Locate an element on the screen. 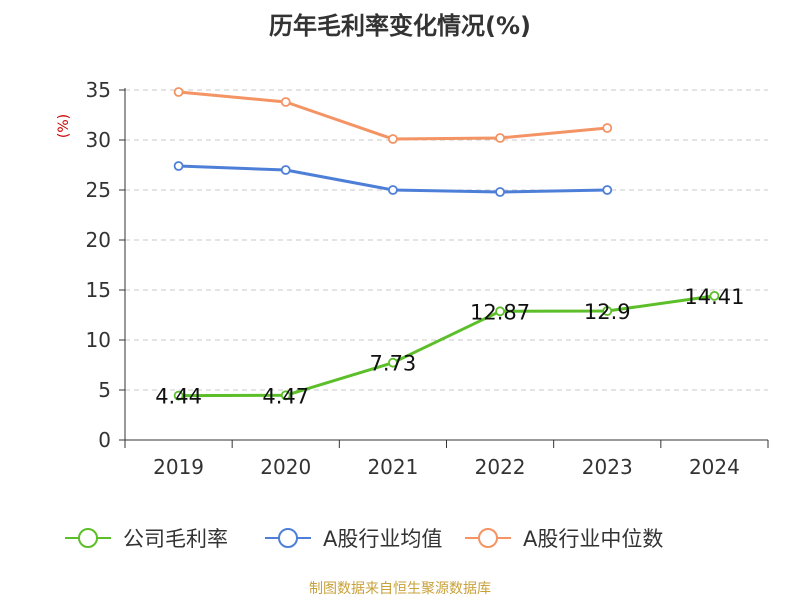 Image resolution: width=800 pixels, height=600 pixels. data-label: 7.73 is located at coordinates (393, 364).